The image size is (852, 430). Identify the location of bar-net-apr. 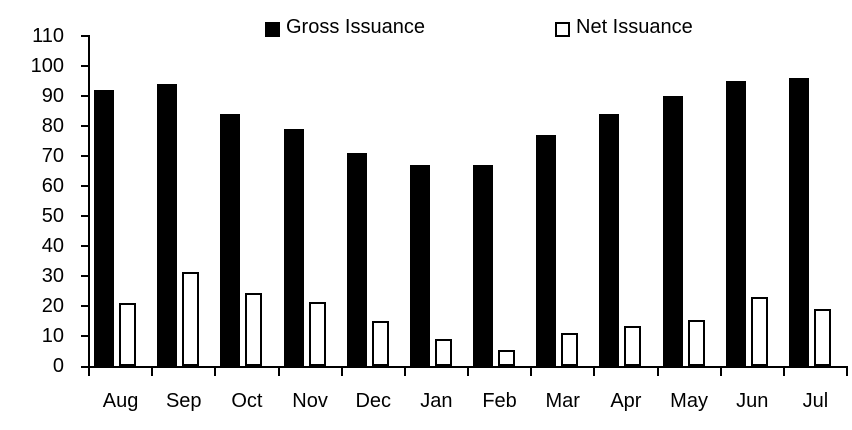
(633, 345).